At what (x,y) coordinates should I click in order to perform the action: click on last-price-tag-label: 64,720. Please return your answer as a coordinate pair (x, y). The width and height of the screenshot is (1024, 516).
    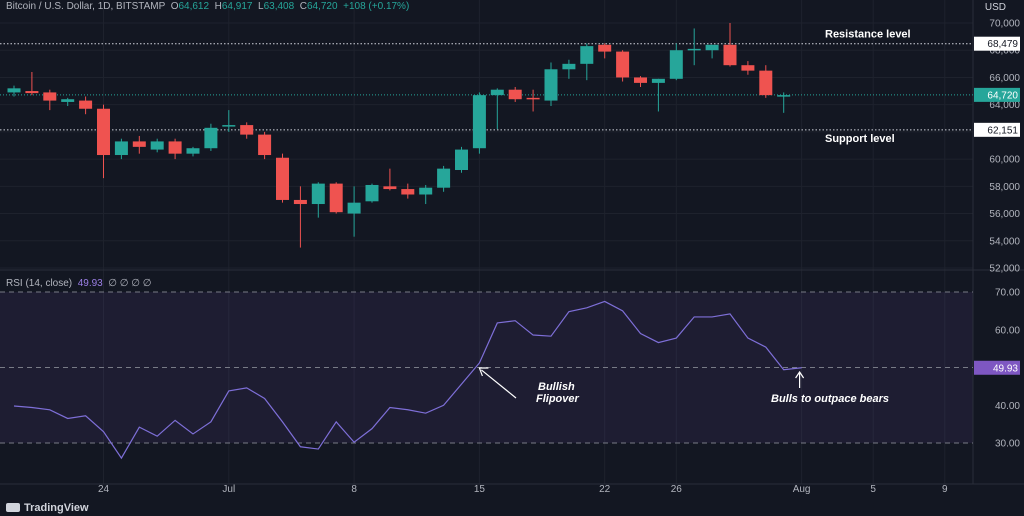
    Looking at the image, I should click on (1002, 95).